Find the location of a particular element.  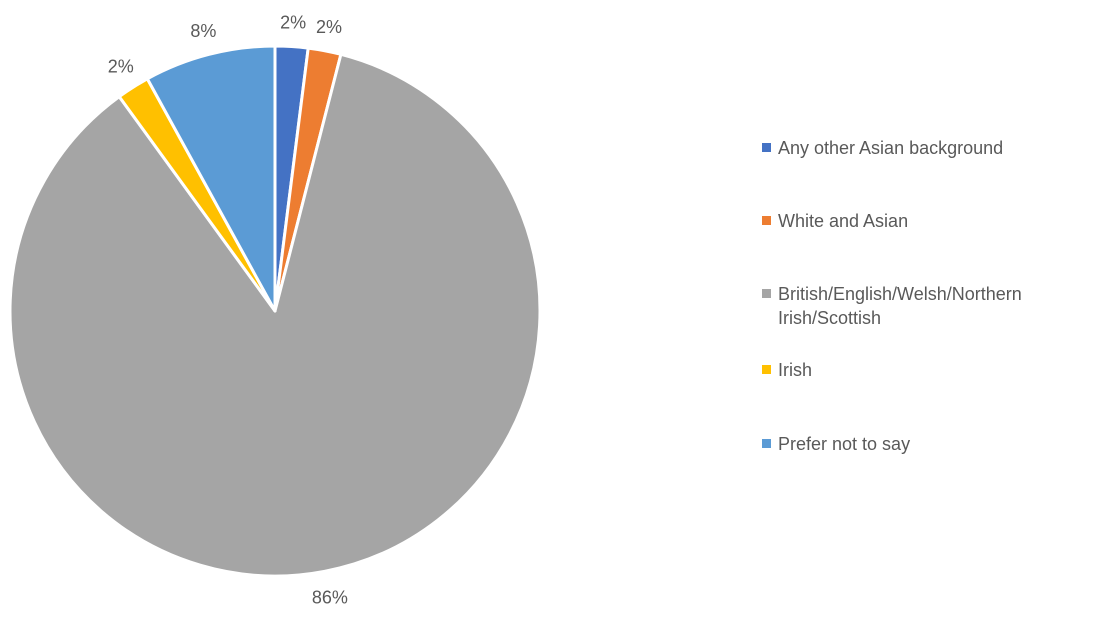

legend-item-any-other-asian: Any other Asian background is located at coordinates (920, 148).